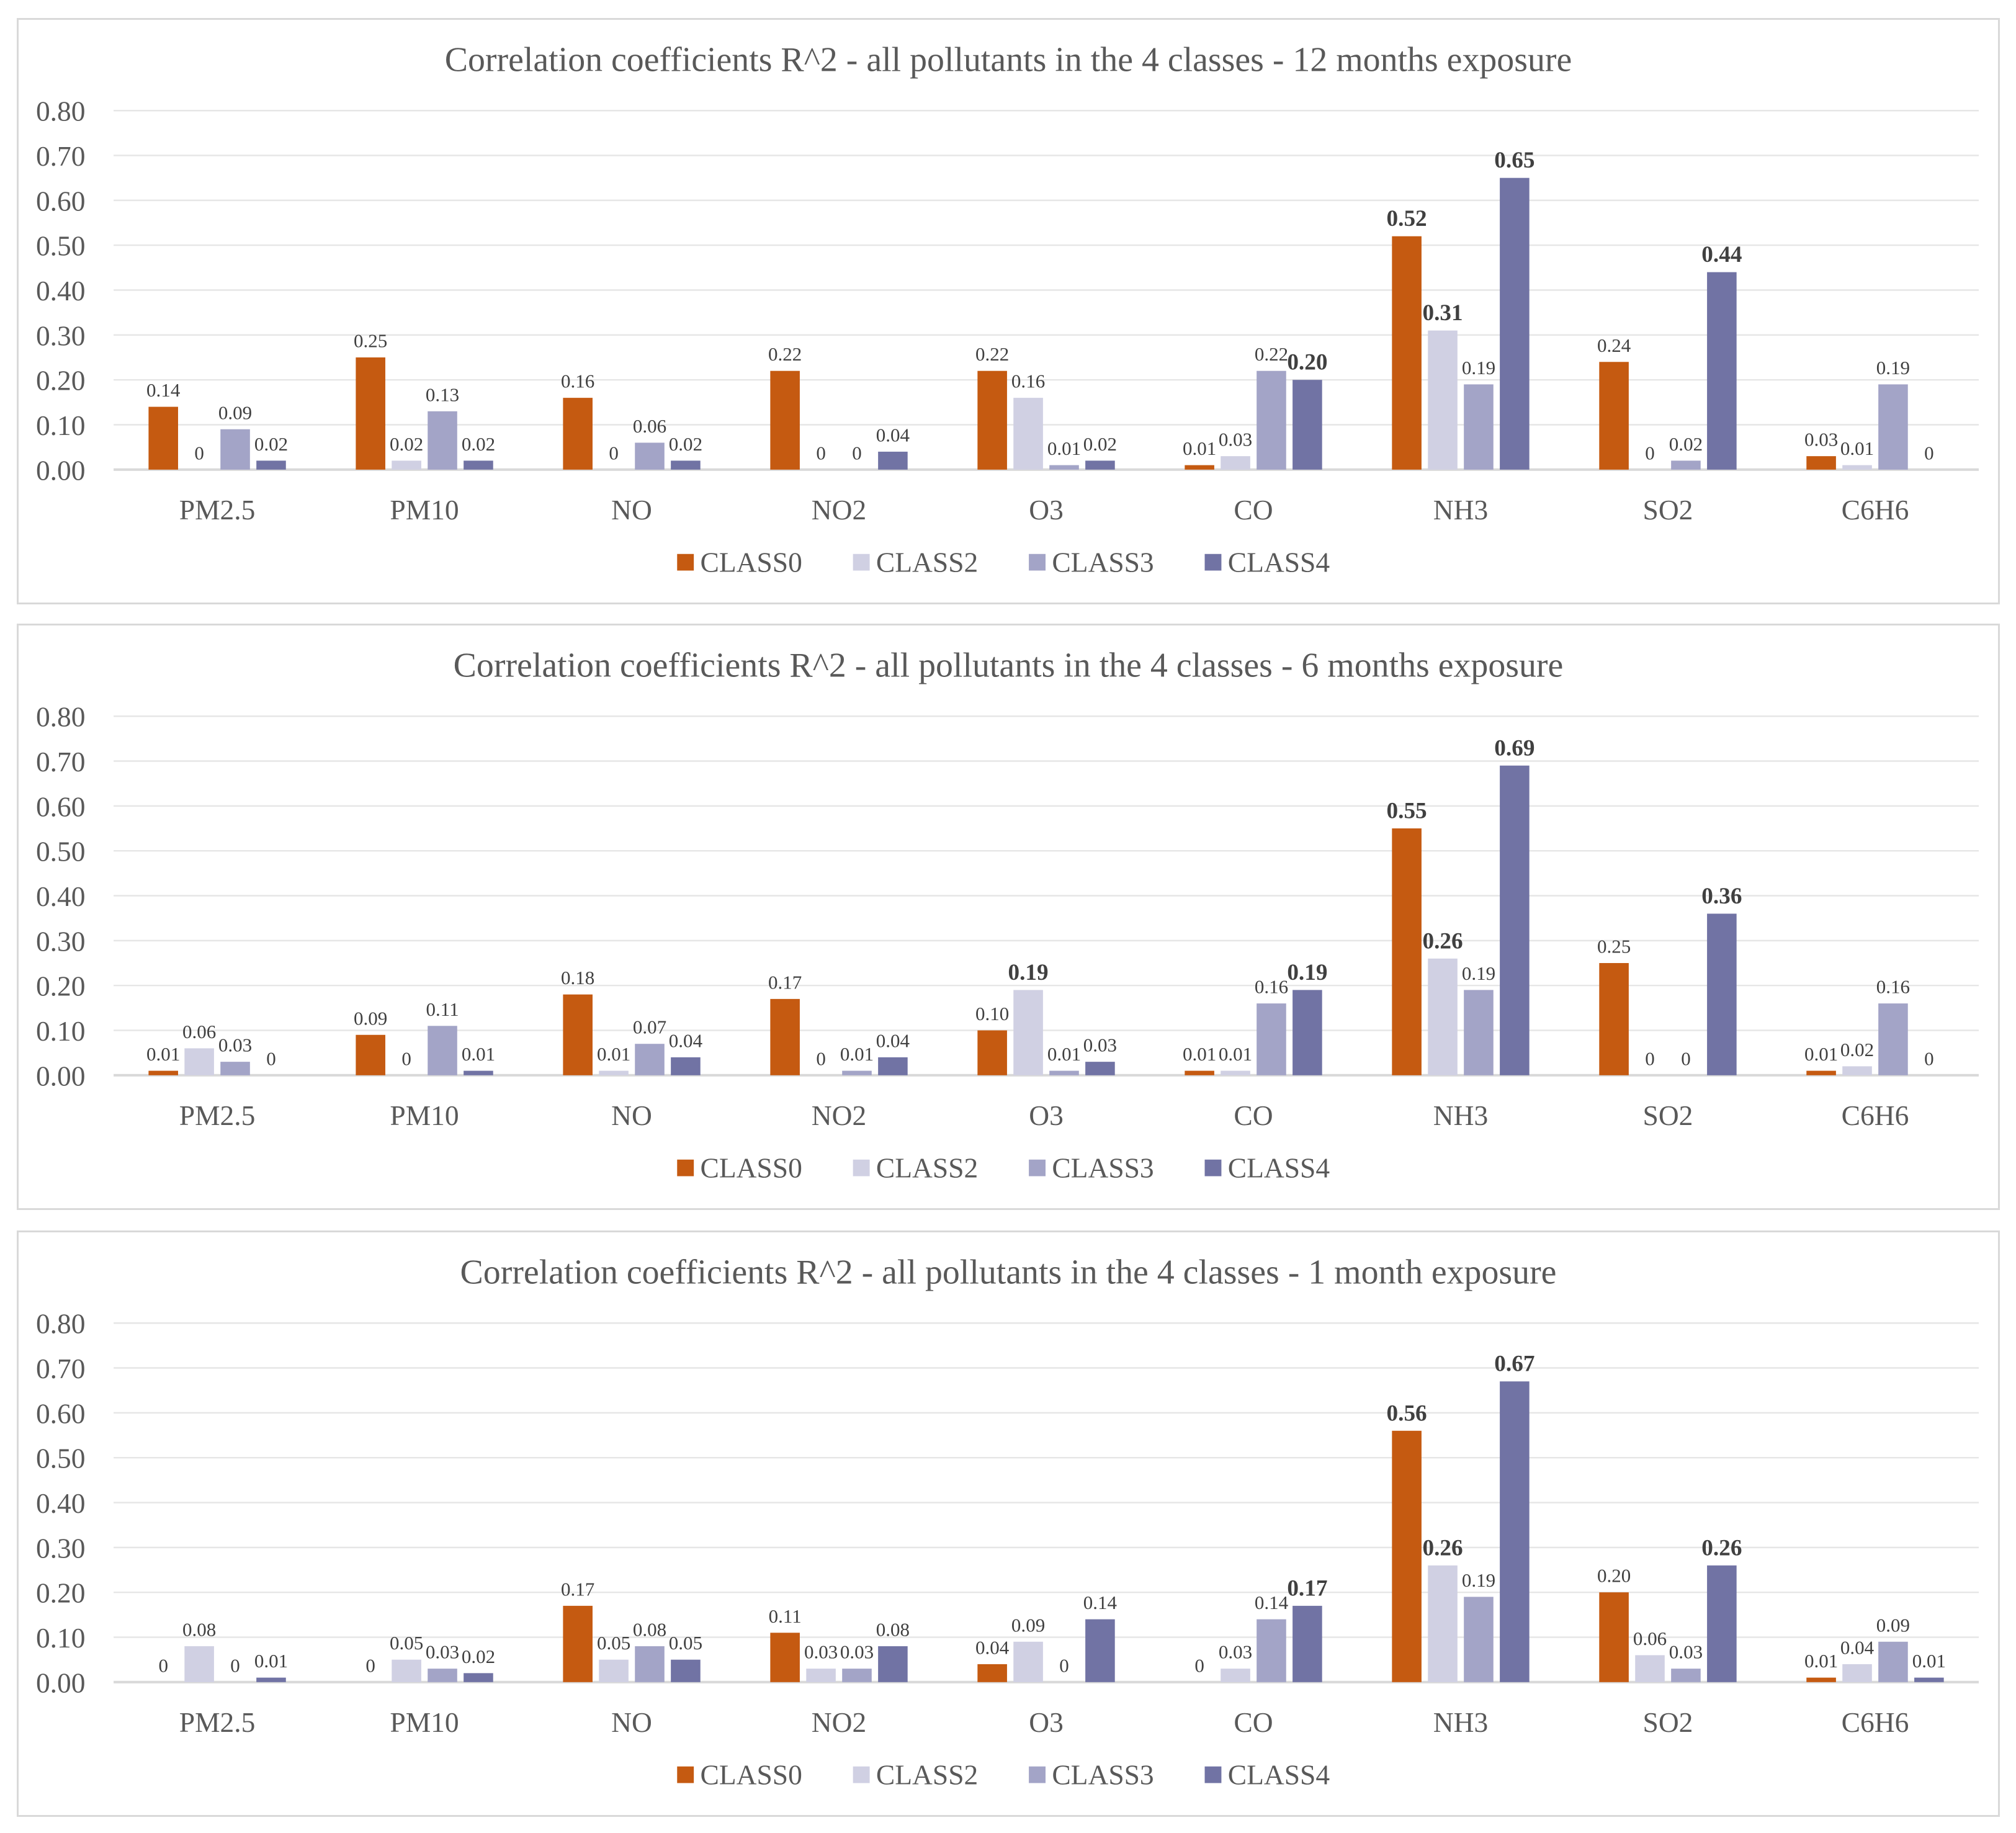 The image size is (2016, 1833). I want to click on x-category-label: NO2, so click(839, 510).